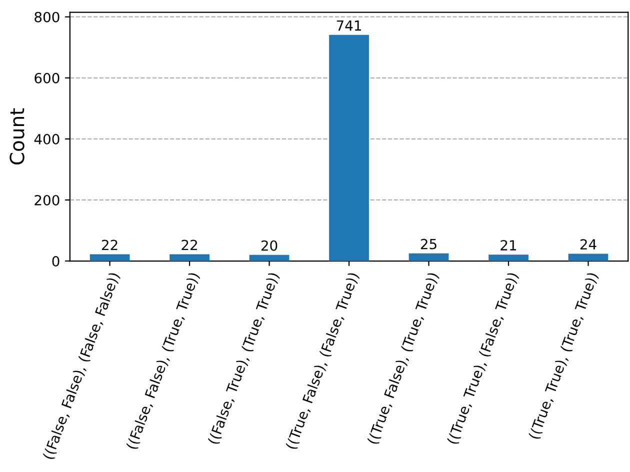  Describe the element at coordinates (47, 139) in the screenshot. I see `y-tick-label: 400` at that location.